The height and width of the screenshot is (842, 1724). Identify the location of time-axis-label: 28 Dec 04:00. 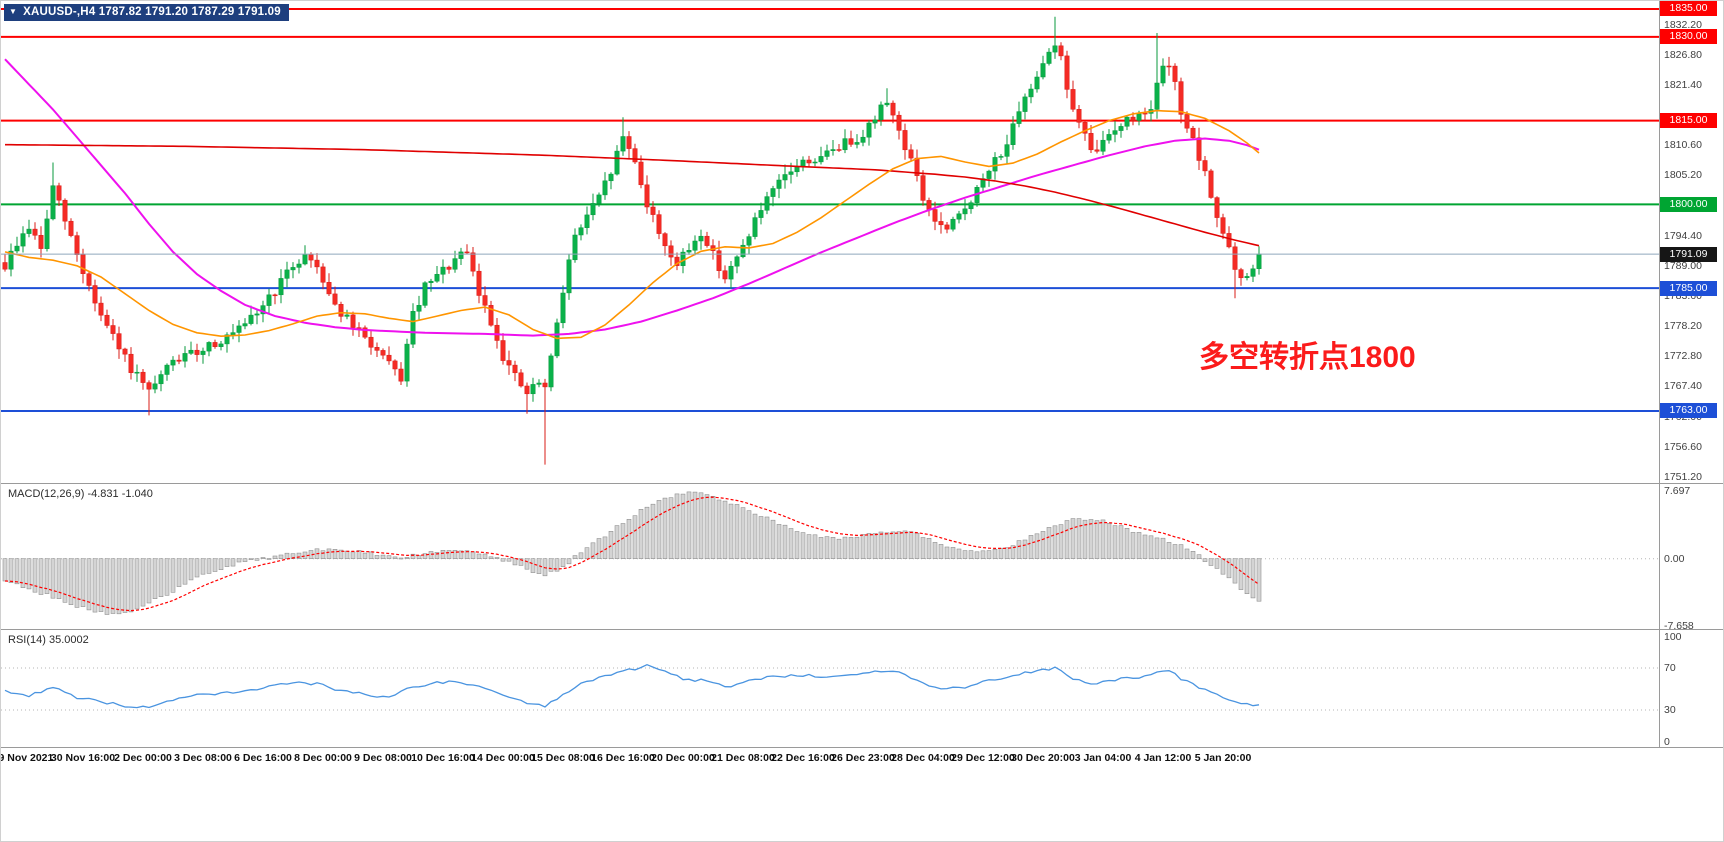
(923, 758).